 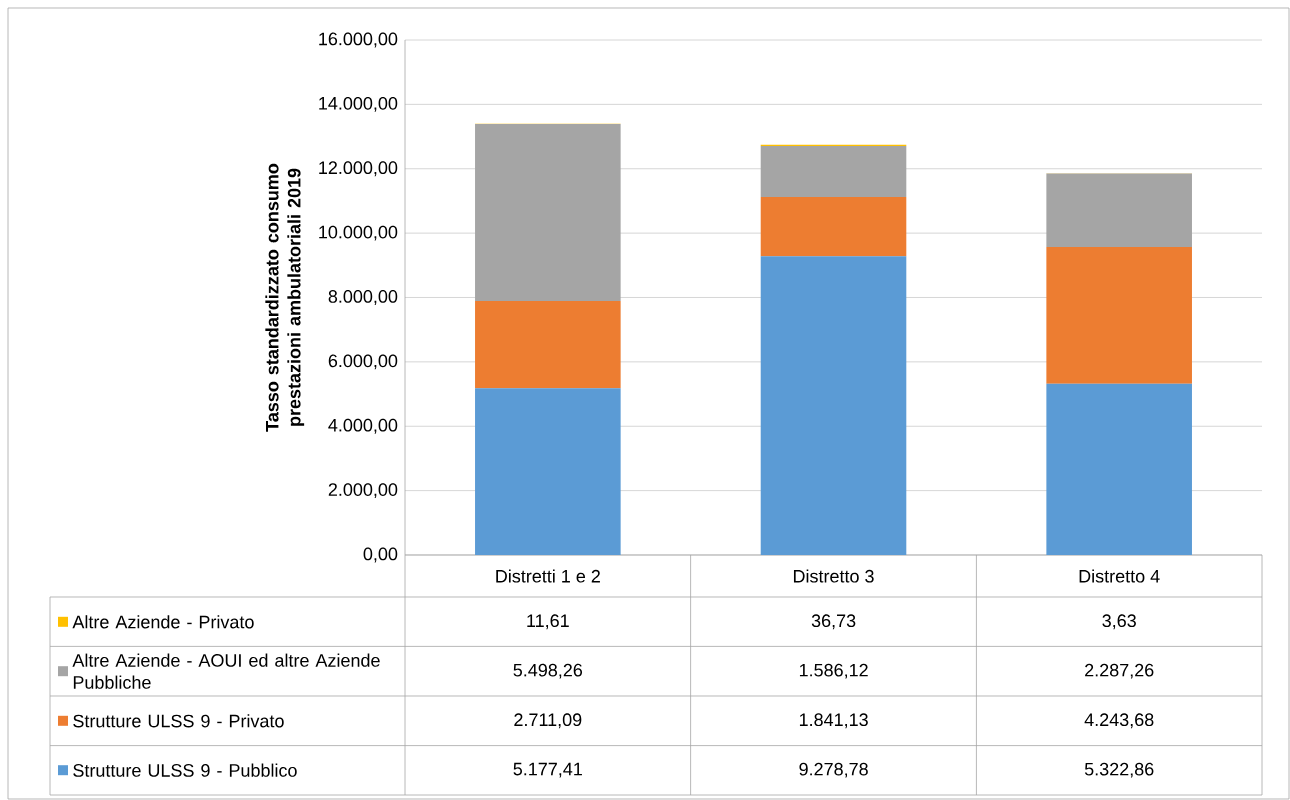 What do you see at coordinates (833, 721) in the screenshot?
I see `data-label: 1.841,13` at bounding box center [833, 721].